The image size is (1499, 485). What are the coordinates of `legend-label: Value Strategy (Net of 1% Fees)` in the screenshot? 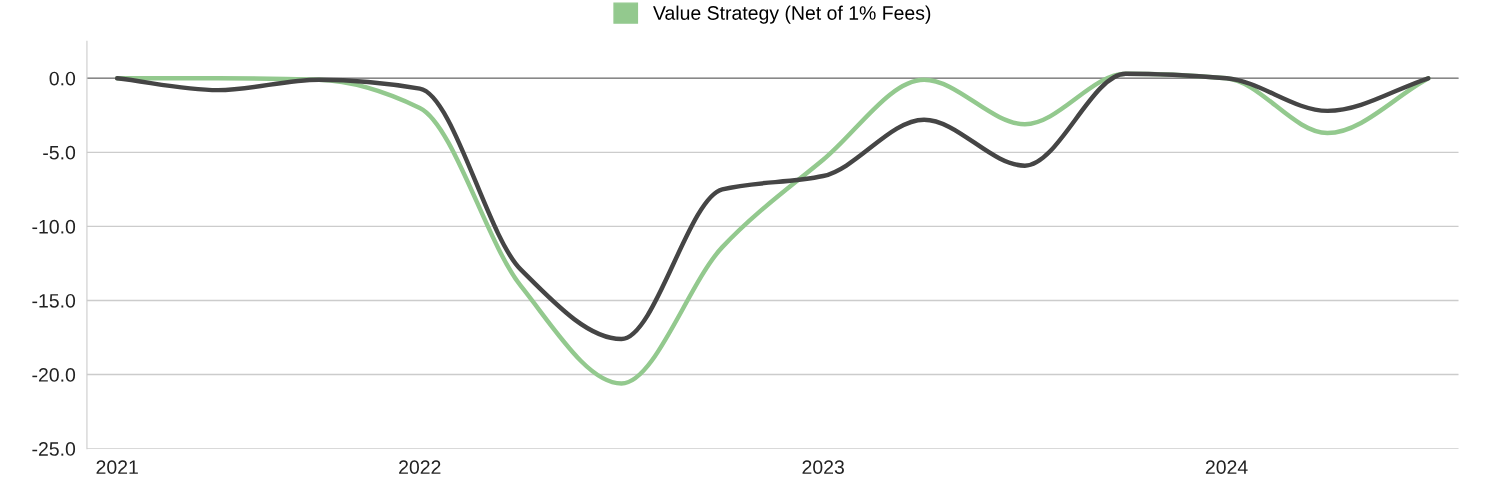 It's located at (792, 14).